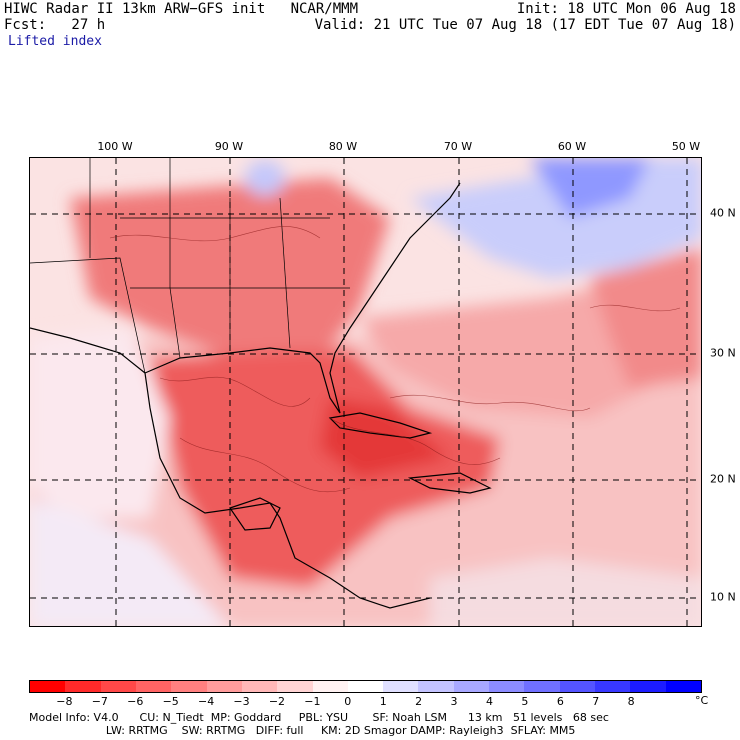 This screenshot has width=740, height=740. What do you see at coordinates (55, 25) in the screenshot?
I see `header-line2-left: Fcst: 27 h` at bounding box center [55, 25].